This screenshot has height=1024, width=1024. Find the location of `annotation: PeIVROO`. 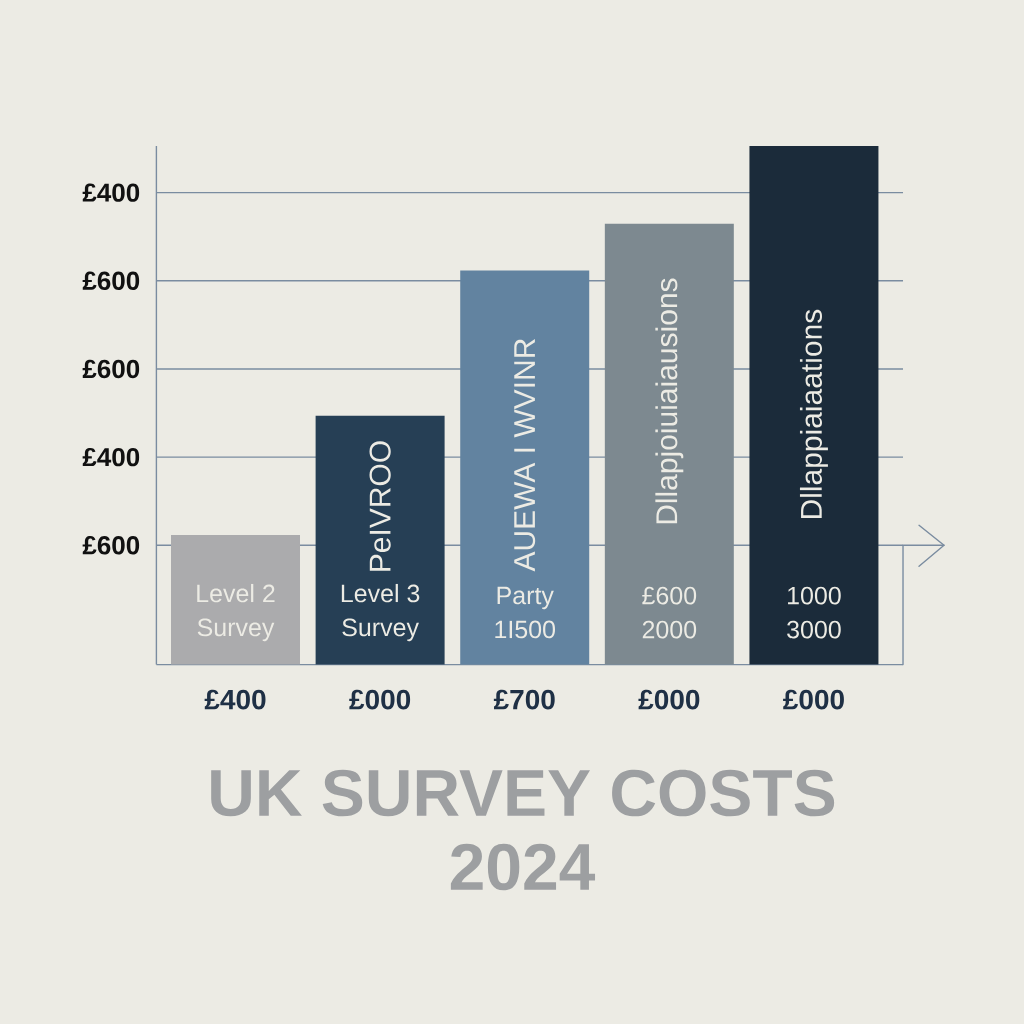

annotation: PeIVROO is located at coordinates (380, 506).